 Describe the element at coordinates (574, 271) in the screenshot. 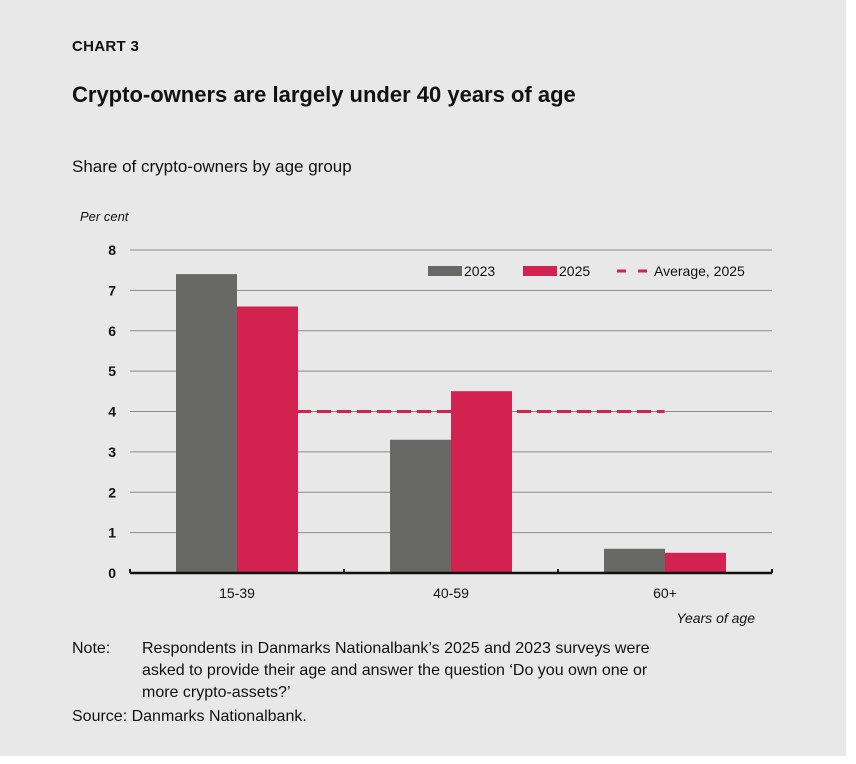

I see `legend-label: 2025` at that location.